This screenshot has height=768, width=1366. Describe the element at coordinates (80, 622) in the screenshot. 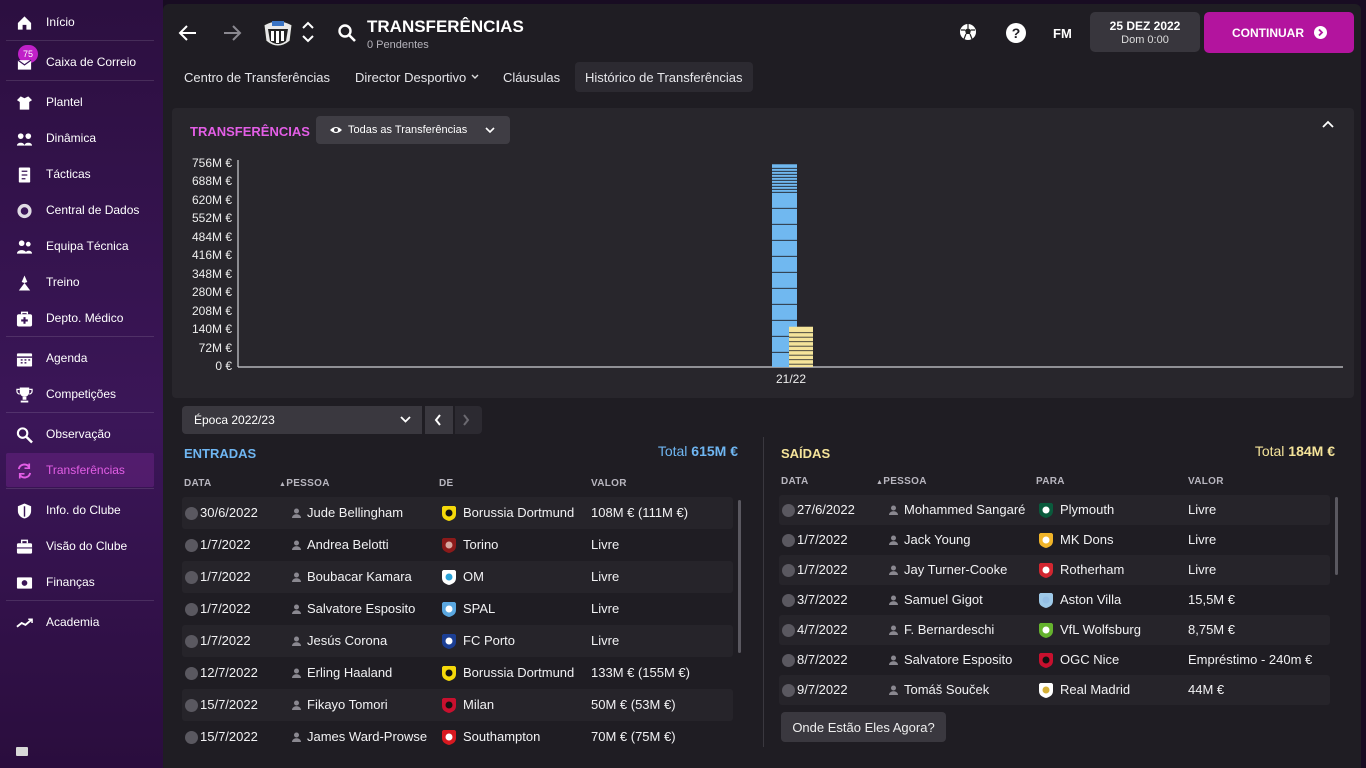

I see `sidebar-item-academia: Academia` at that location.